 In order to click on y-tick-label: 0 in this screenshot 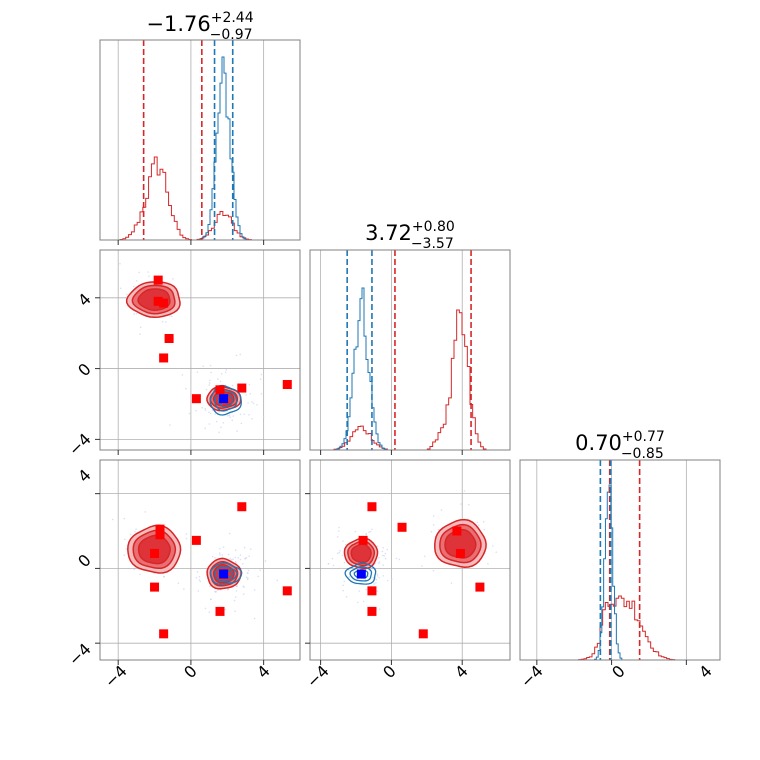, I will do `click(84, 369)`.